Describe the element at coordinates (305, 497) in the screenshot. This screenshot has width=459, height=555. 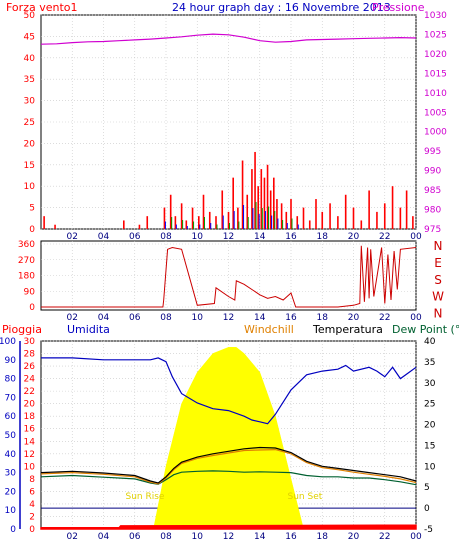
I see `sunset-annotation: Sun Set` at that location.